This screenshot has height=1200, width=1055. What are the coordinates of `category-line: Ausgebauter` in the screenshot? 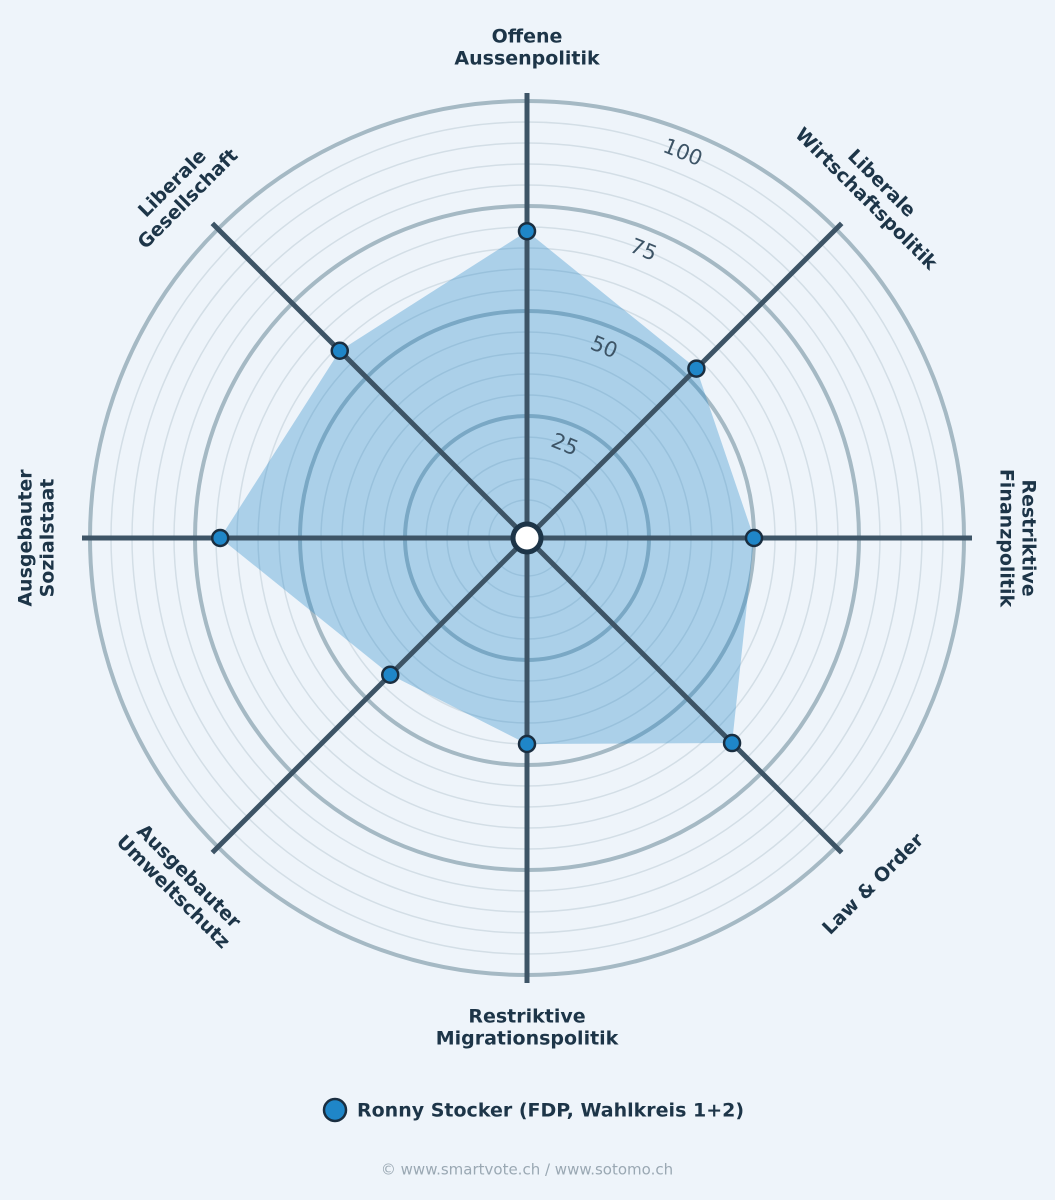 It's located at (26, 538).